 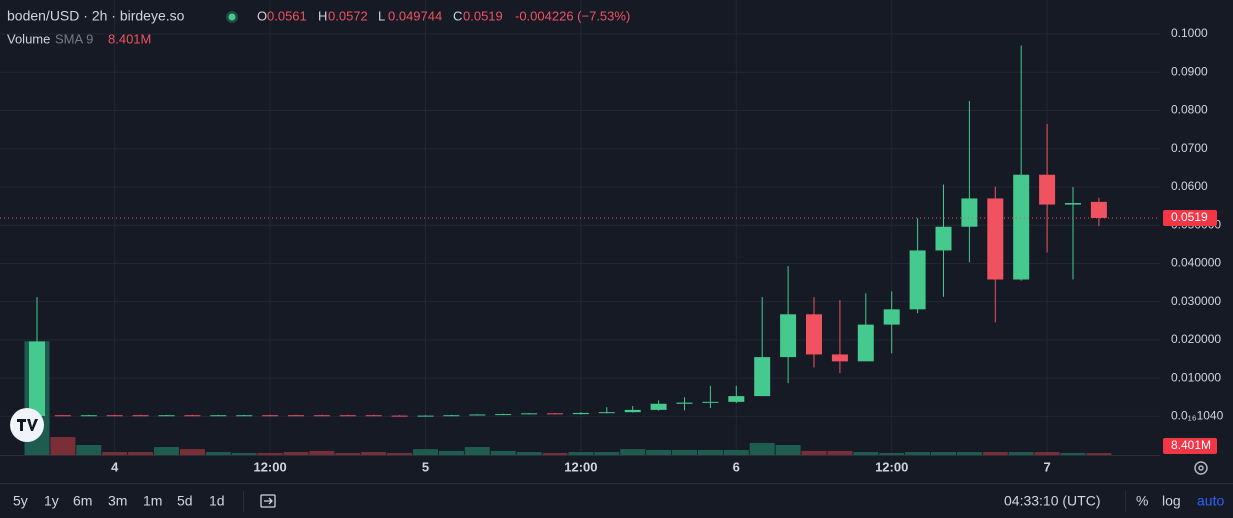 What do you see at coordinates (381, 15) in the screenshot?
I see `low-letter: L` at bounding box center [381, 15].